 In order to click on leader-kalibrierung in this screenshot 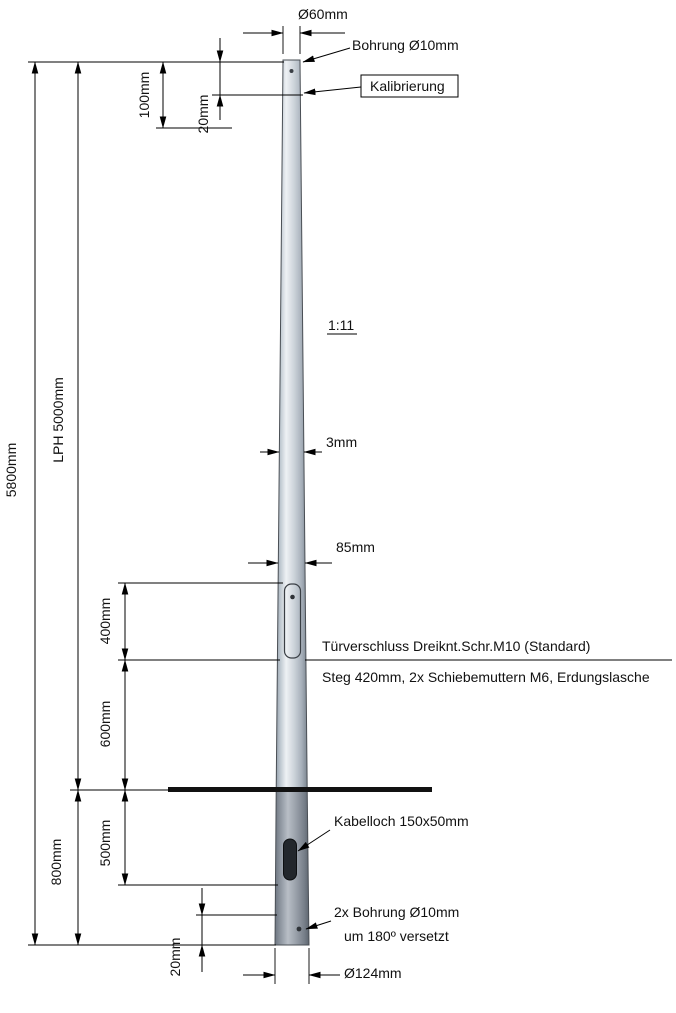, I will do `click(332, 91)`.